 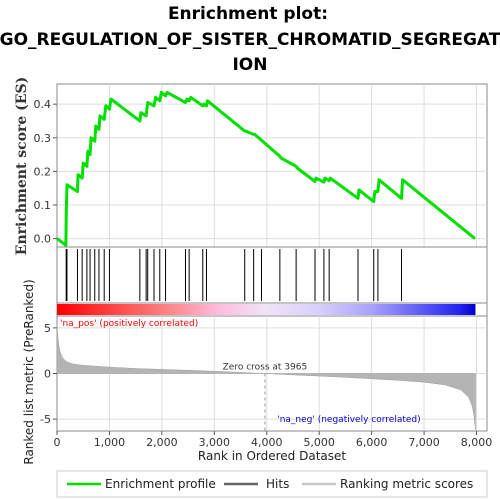 I want to click on negative-correlation-label: 'na_neg' (negatively correlated), so click(x=348, y=420).